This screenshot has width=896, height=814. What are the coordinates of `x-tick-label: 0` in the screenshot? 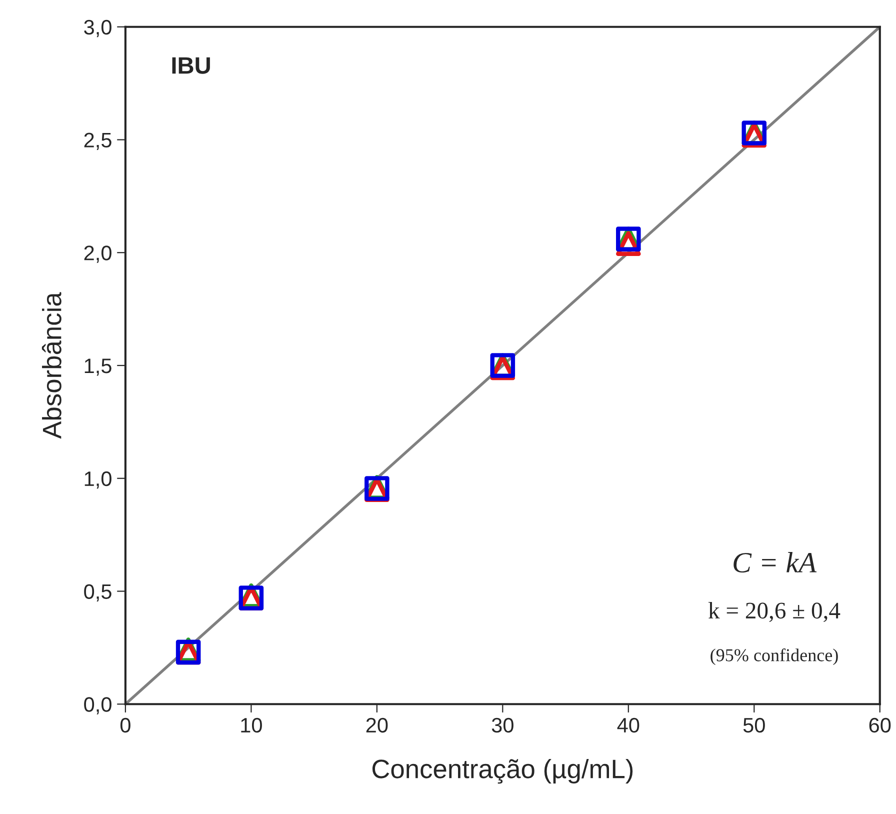 It's located at (125, 725).